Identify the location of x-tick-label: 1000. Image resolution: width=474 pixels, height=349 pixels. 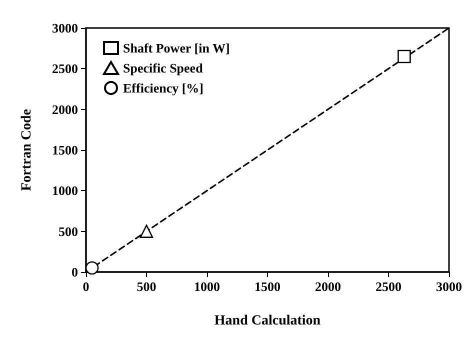
(207, 286).